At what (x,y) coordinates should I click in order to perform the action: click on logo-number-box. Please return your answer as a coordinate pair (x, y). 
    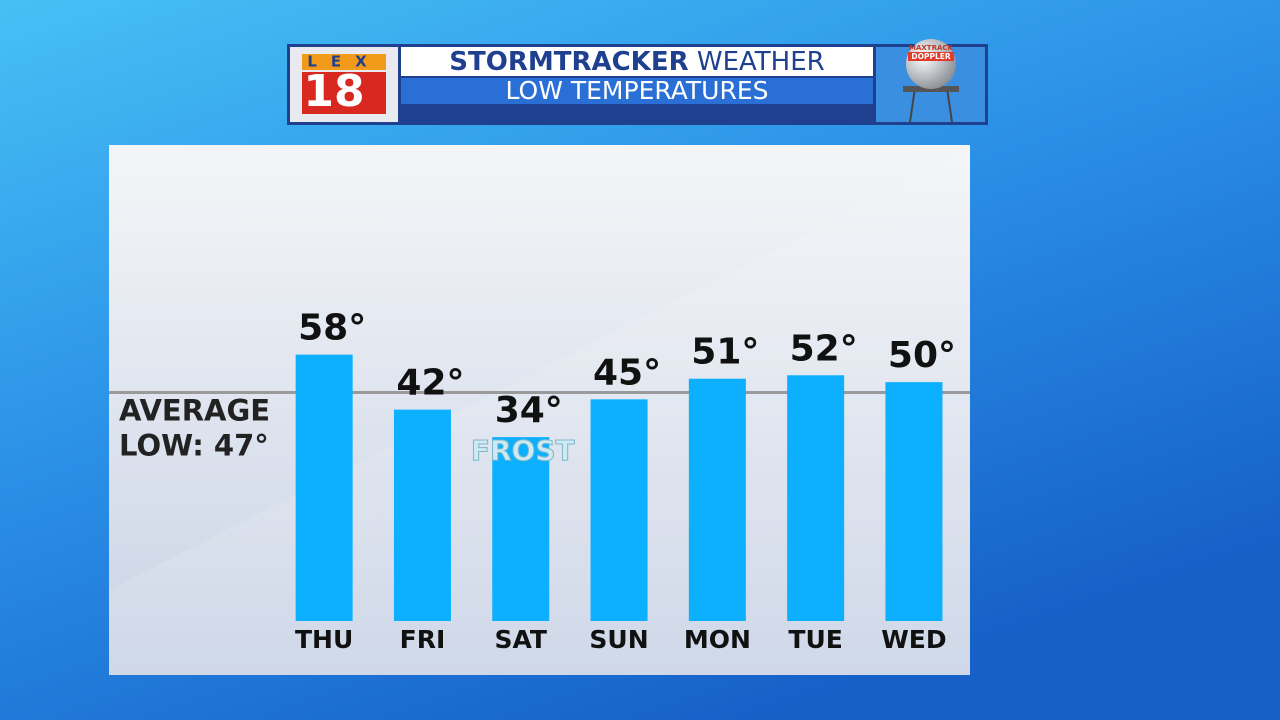
    Looking at the image, I should click on (344, 93).